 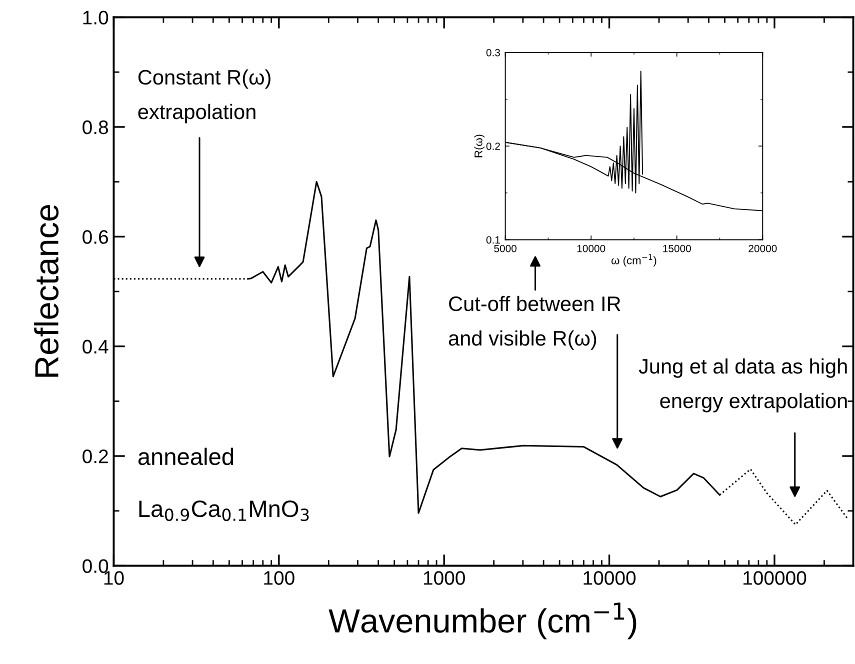 I want to click on annotation: La$_{0.9}$Ca$_{0.1}$MnO$_{3}$, so click(x=224, y=511).